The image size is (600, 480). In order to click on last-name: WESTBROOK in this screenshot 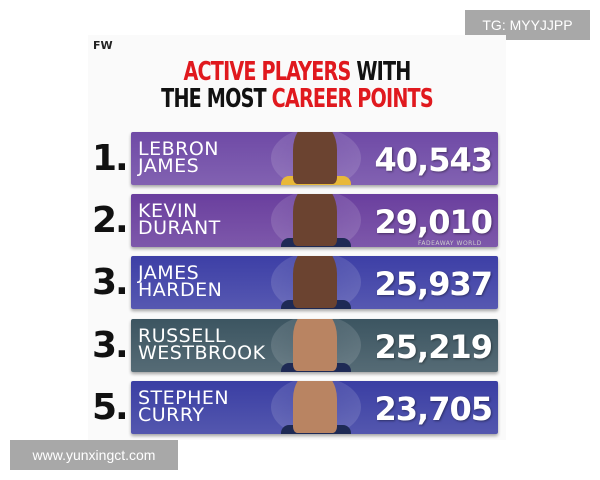, I will do `click(202, 353)`.